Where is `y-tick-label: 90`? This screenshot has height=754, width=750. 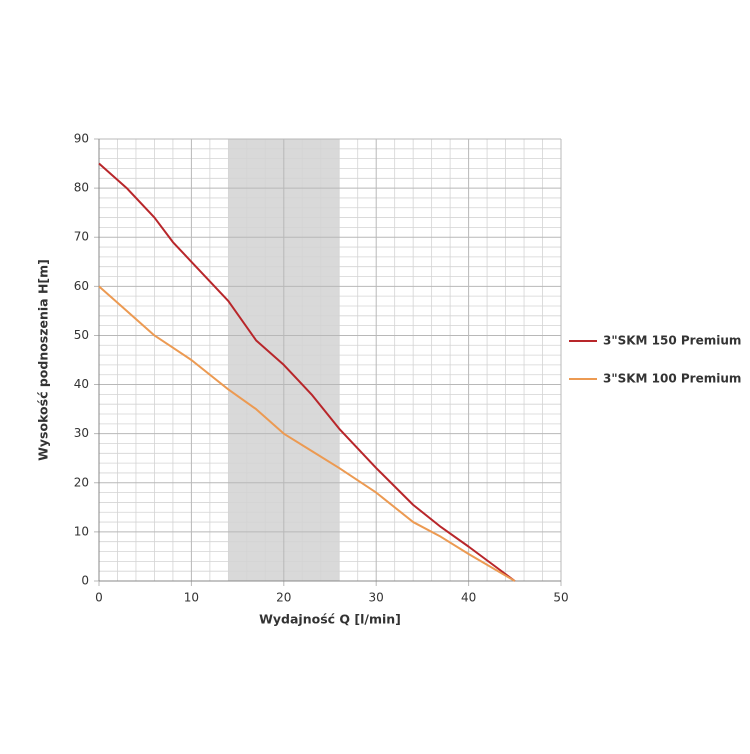 y-tick-label: 90 is located at coordinates (81, 139).